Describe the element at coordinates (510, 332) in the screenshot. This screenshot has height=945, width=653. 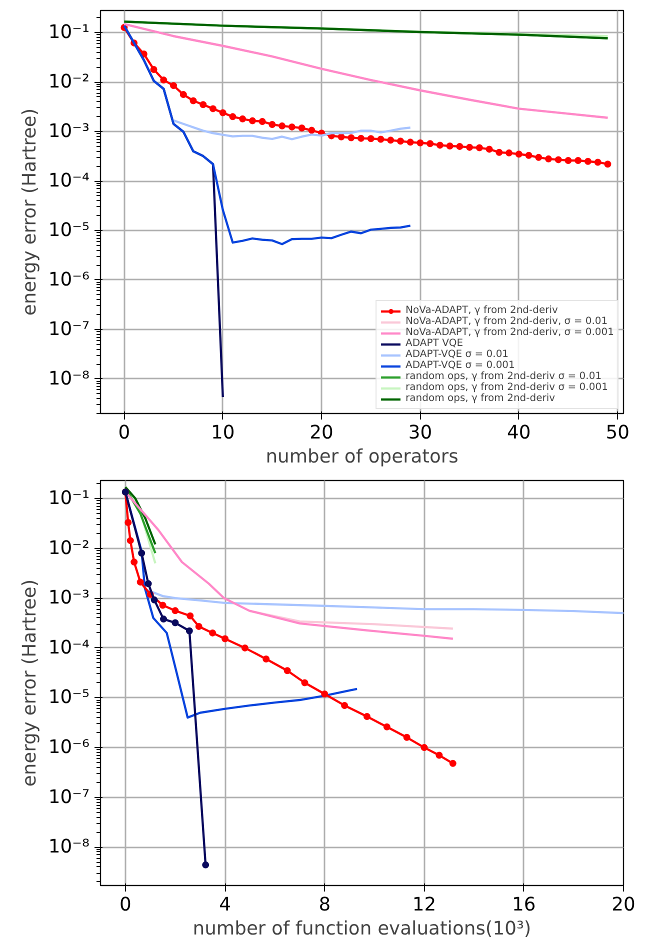
I see `legend-label: NoVa-ADAPT, γ from 2nd-deriv, σ = 0.001` at that location.